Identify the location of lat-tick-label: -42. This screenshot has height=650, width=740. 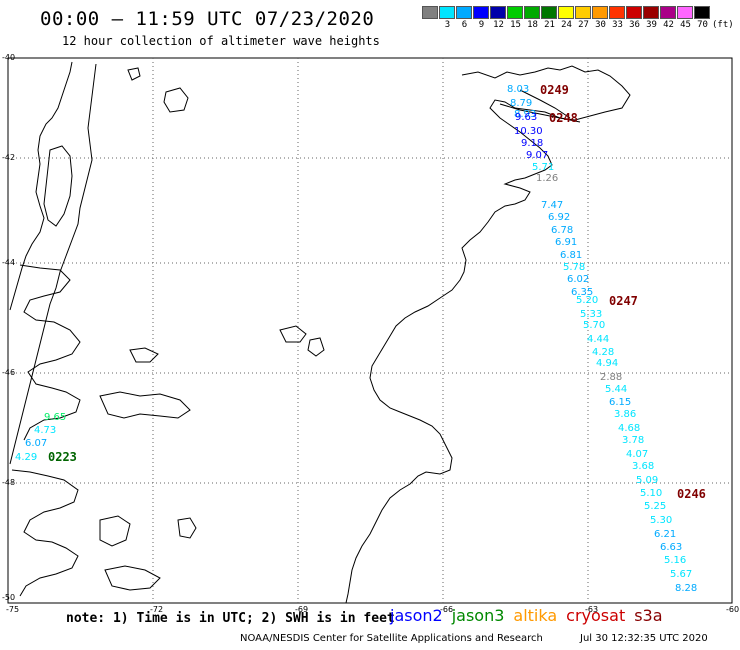
(8, 157).